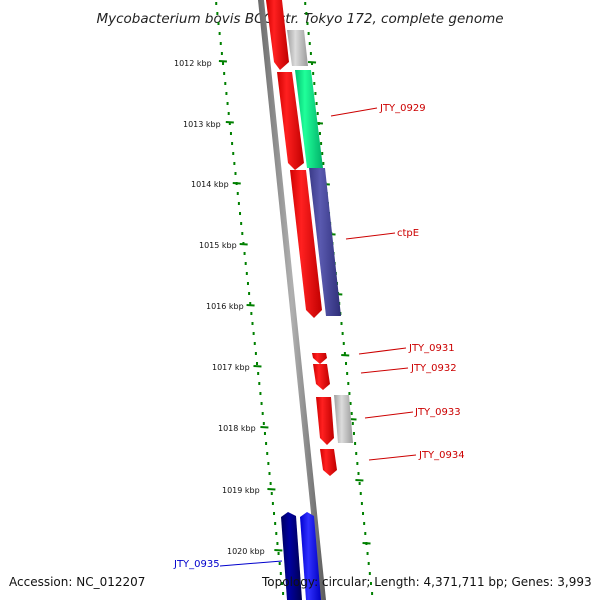 The width and height of the screenshot is (600, 600). What do you see at coordinates (370, 236) in the screenshot?
I see `leader-ctpe` at bounding box center [370, 236].